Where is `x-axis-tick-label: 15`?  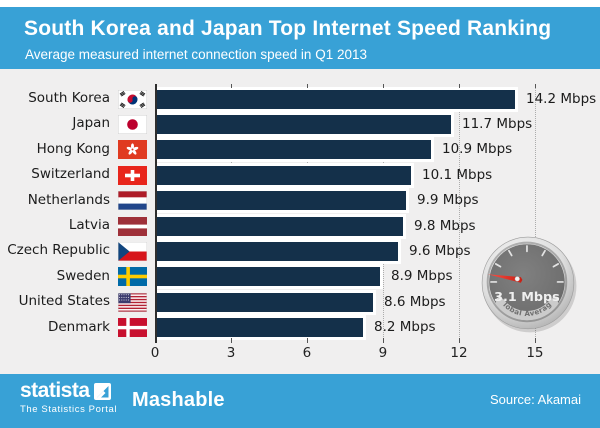
x-axis-tick-label: 15 is located at coordinates (535, 353).